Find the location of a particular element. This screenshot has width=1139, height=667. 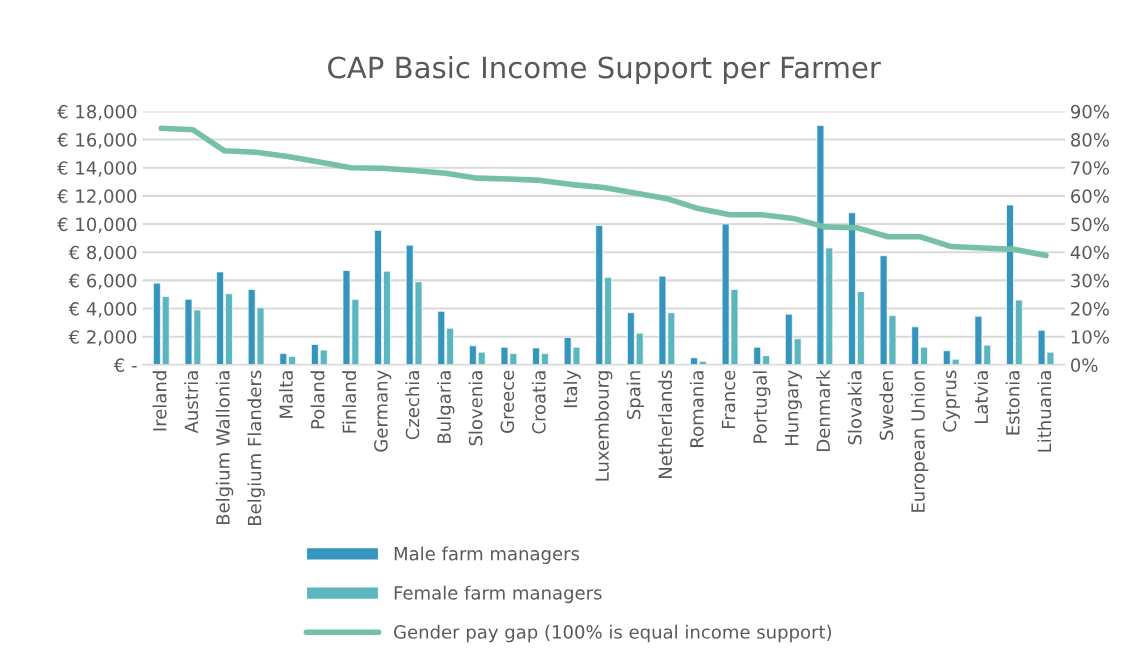

x-tick-label: Belgium Wallonia is located at coordinates (224, 448).